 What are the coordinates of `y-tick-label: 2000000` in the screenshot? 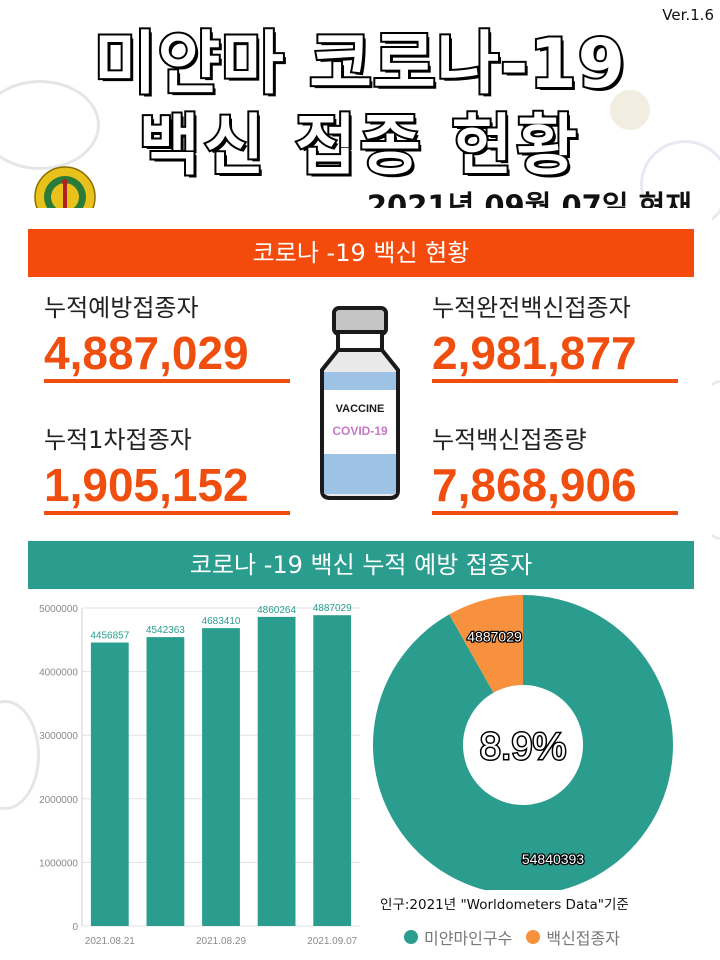 It's located at (58, 800).